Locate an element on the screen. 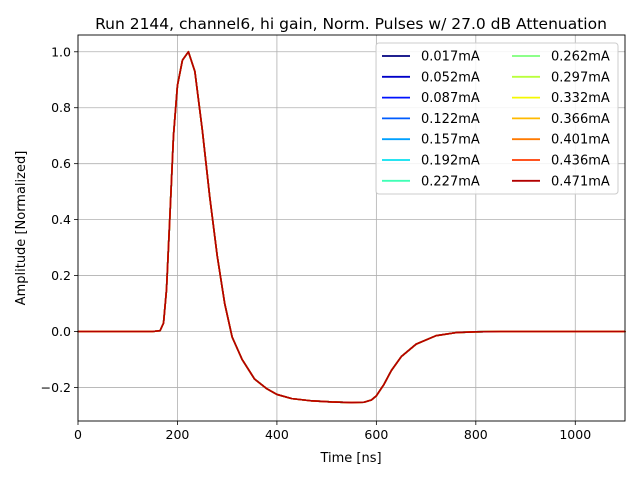  legend-box is located at coordinates (497, 118).